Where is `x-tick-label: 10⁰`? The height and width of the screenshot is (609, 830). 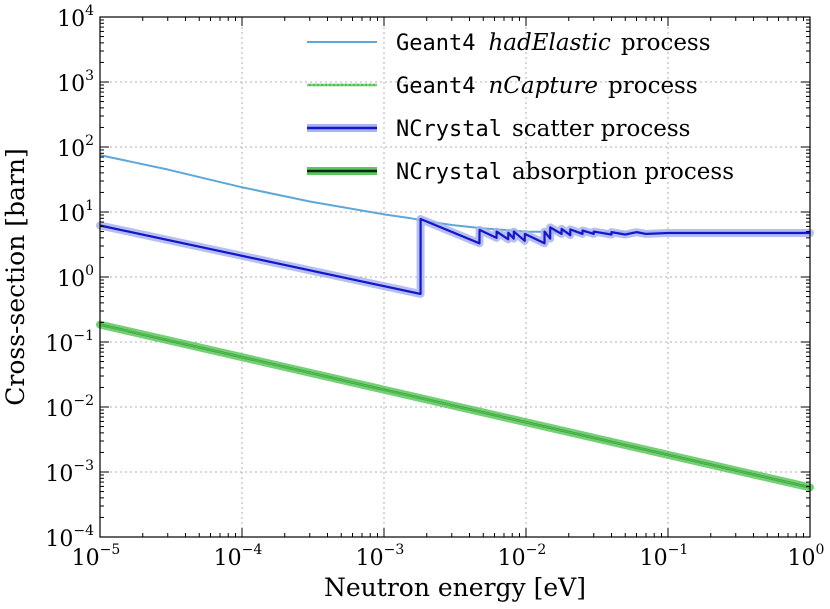 x-tick-label: 10⁰ is located at coordinates (806, 556).